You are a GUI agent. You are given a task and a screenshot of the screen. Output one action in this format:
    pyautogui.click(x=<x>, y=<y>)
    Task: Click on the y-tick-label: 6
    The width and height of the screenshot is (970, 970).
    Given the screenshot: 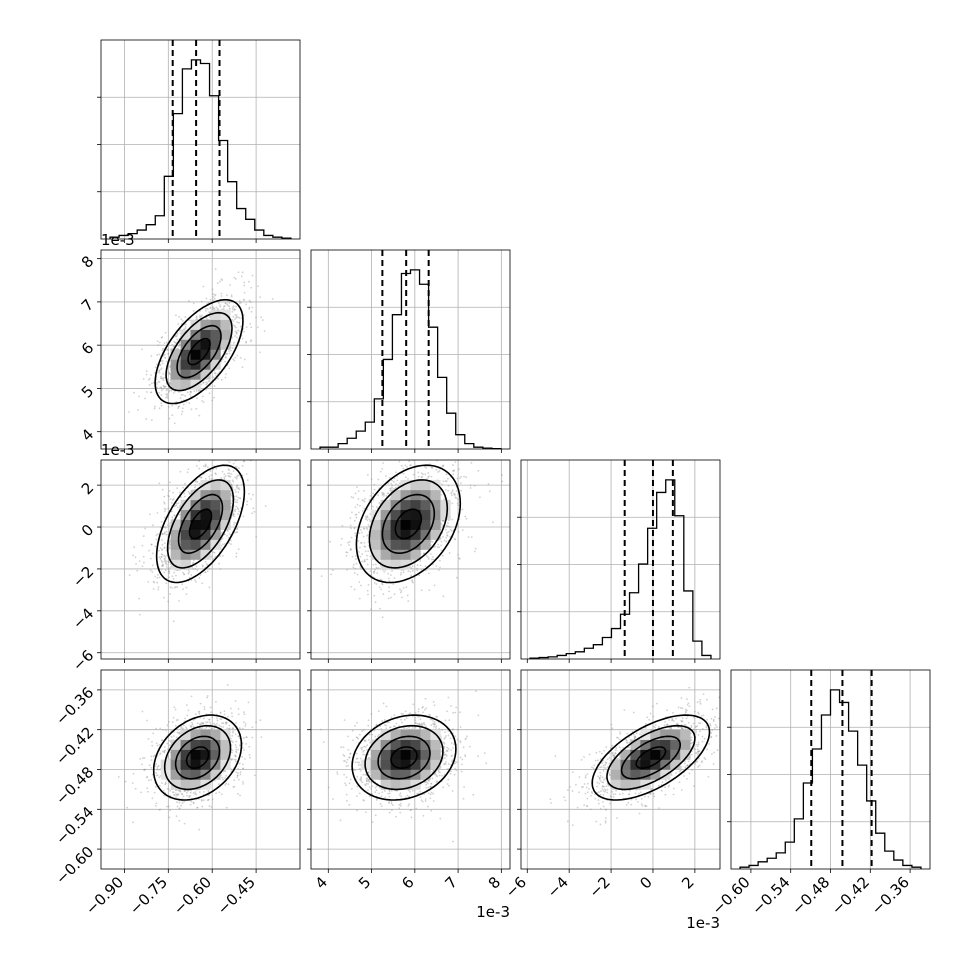 What is the action you would take?
    pyautogui.click(x=87, y=348)
    